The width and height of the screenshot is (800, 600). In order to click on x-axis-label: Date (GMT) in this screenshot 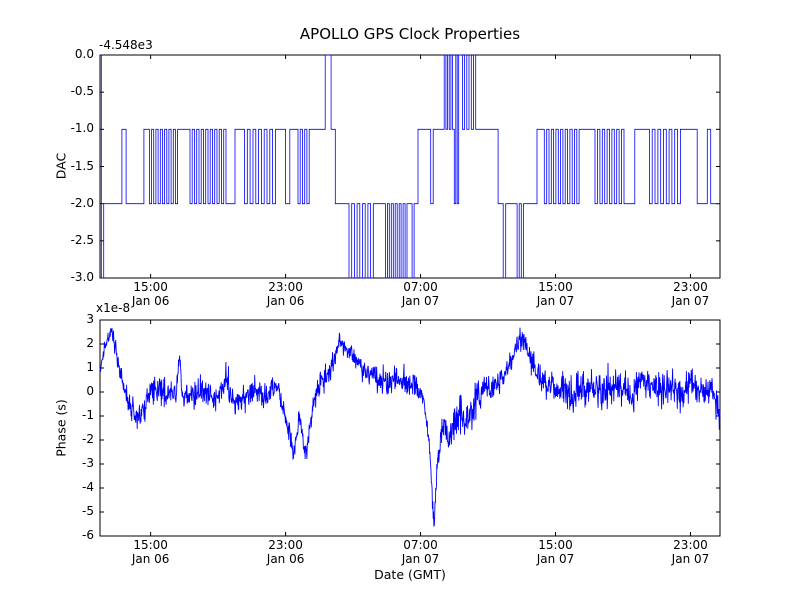, I will do `click(410, 574)`.